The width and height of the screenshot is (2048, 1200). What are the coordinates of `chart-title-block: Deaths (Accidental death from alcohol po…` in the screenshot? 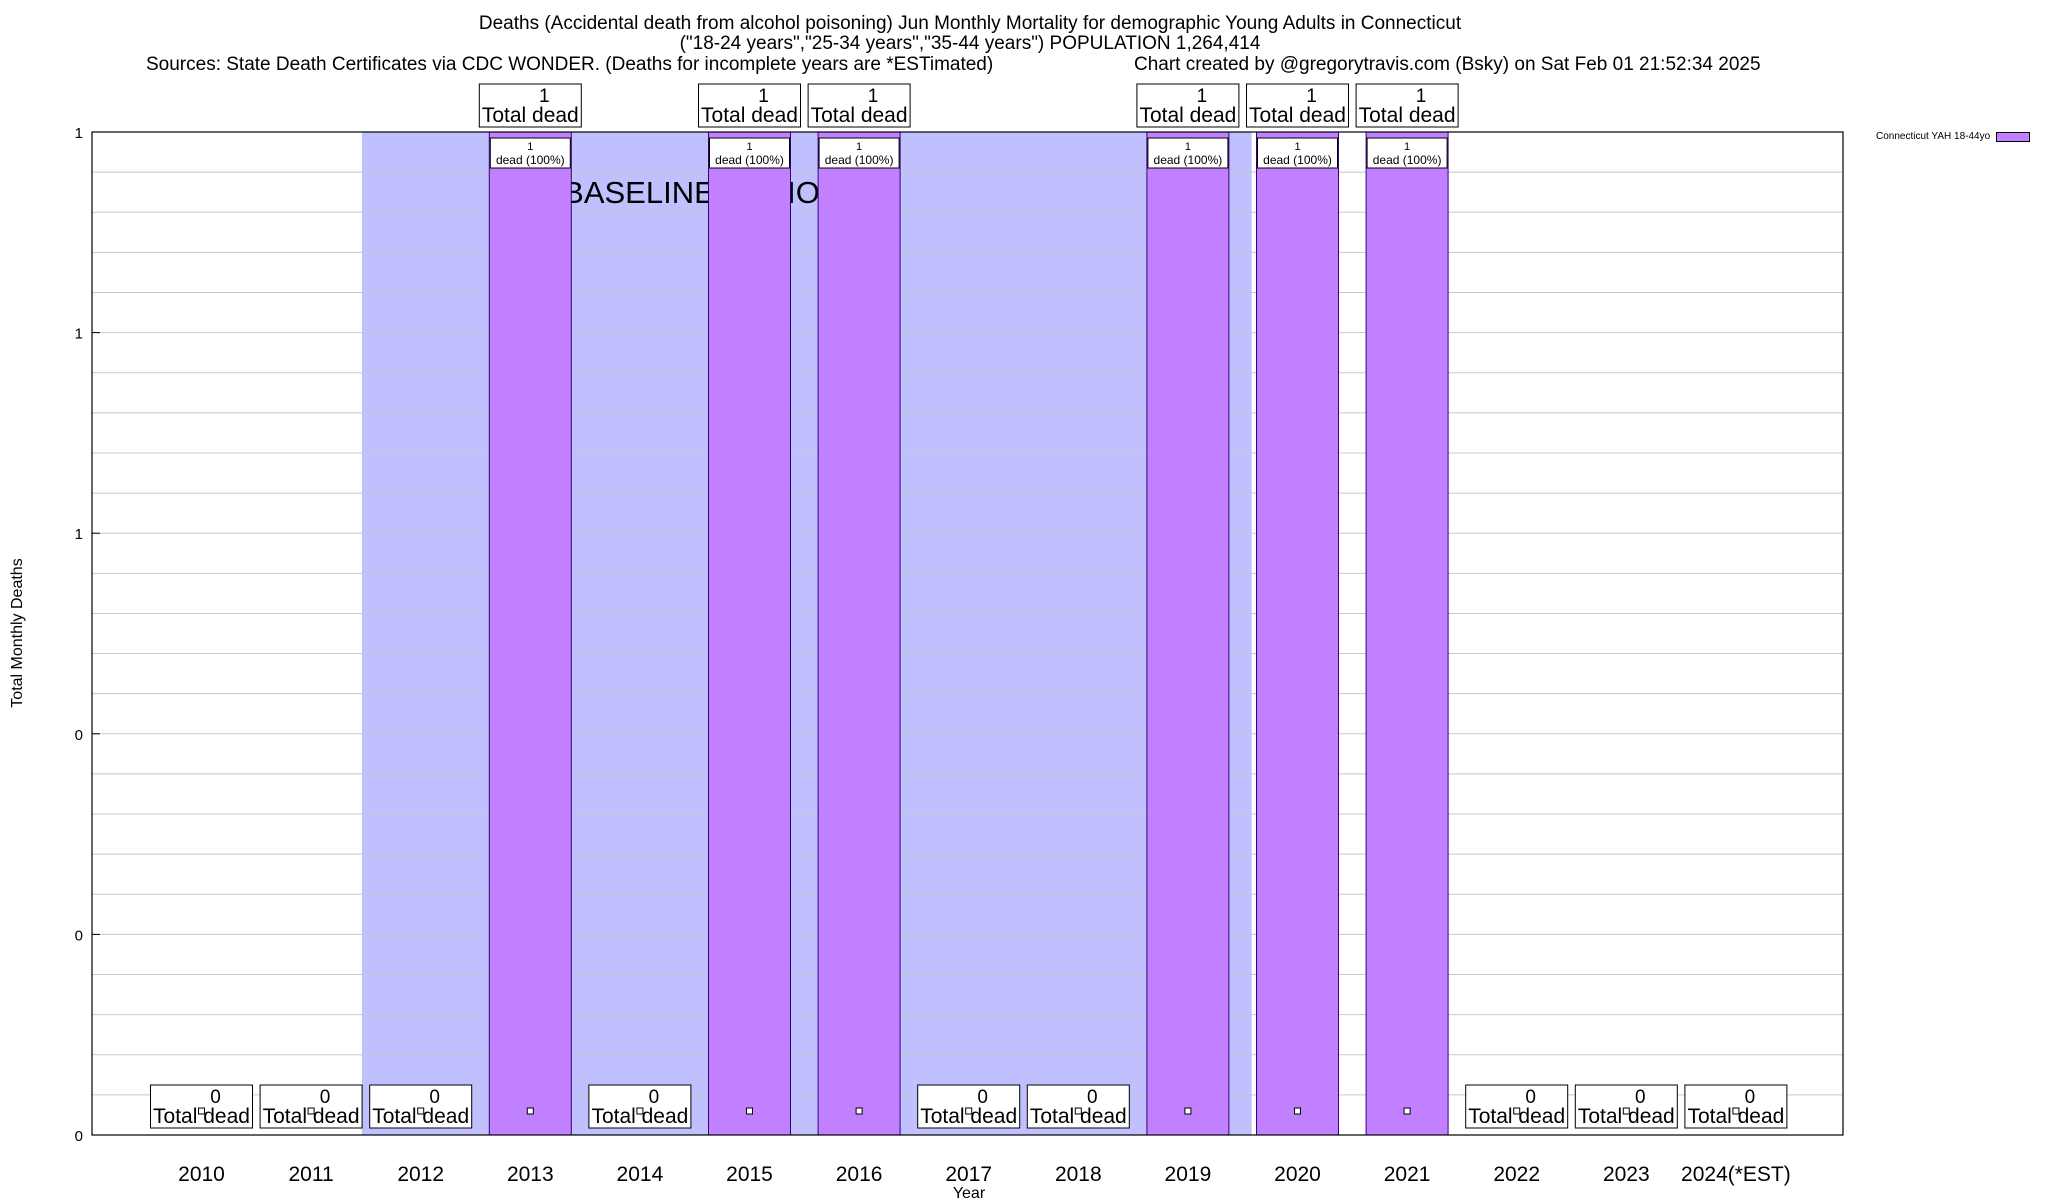 It's located at (970, 34).